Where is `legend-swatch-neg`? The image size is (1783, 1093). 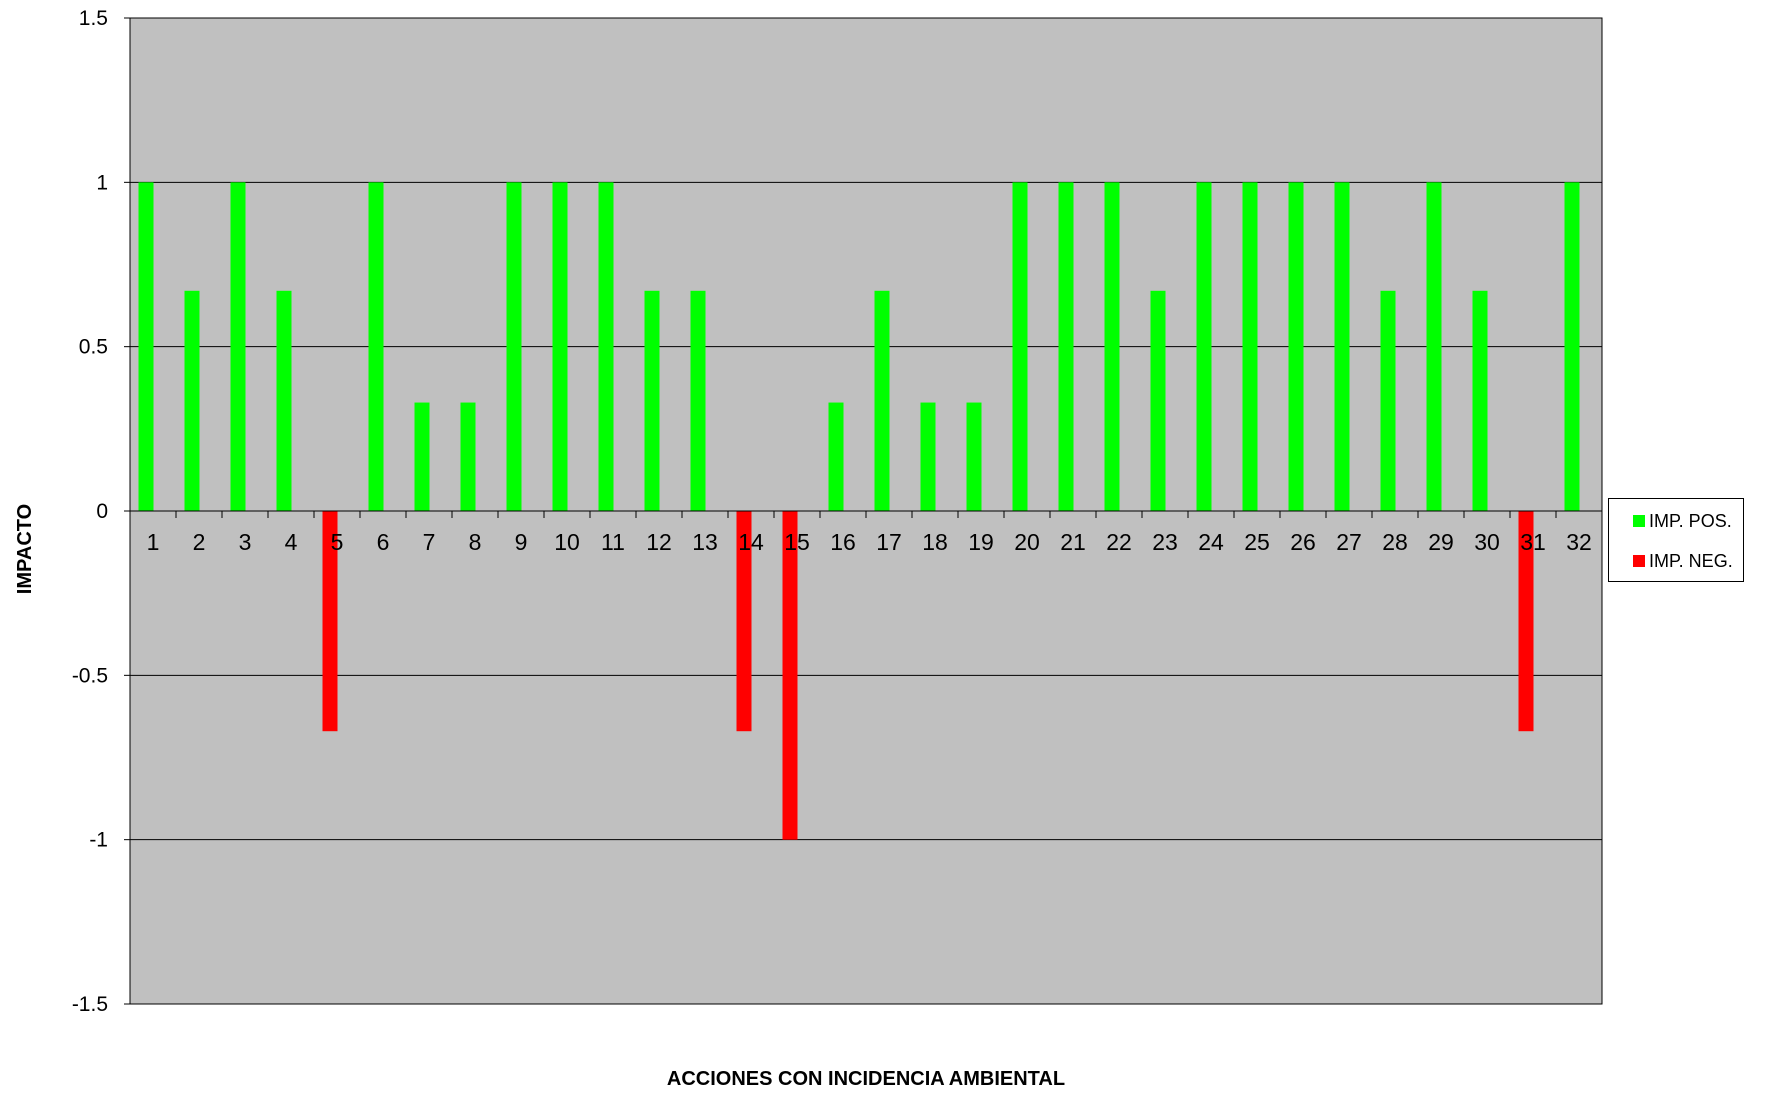
legend-swatch-neg is located at coordinates (1639, 561).